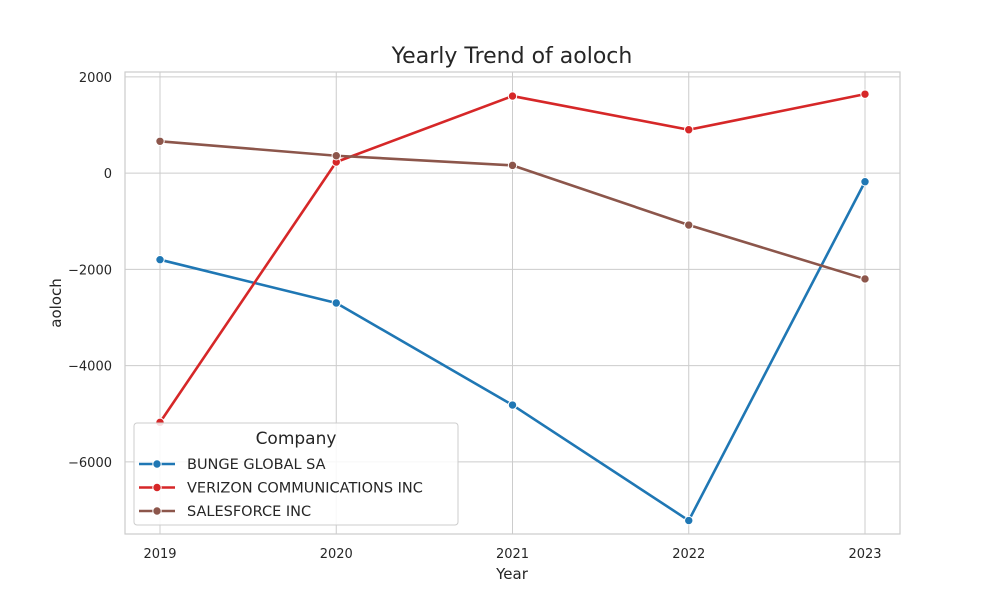 The image size is (1000, 600). I want to click on legend-label: BUNGE GLOBAL SA, so click(256, 465).